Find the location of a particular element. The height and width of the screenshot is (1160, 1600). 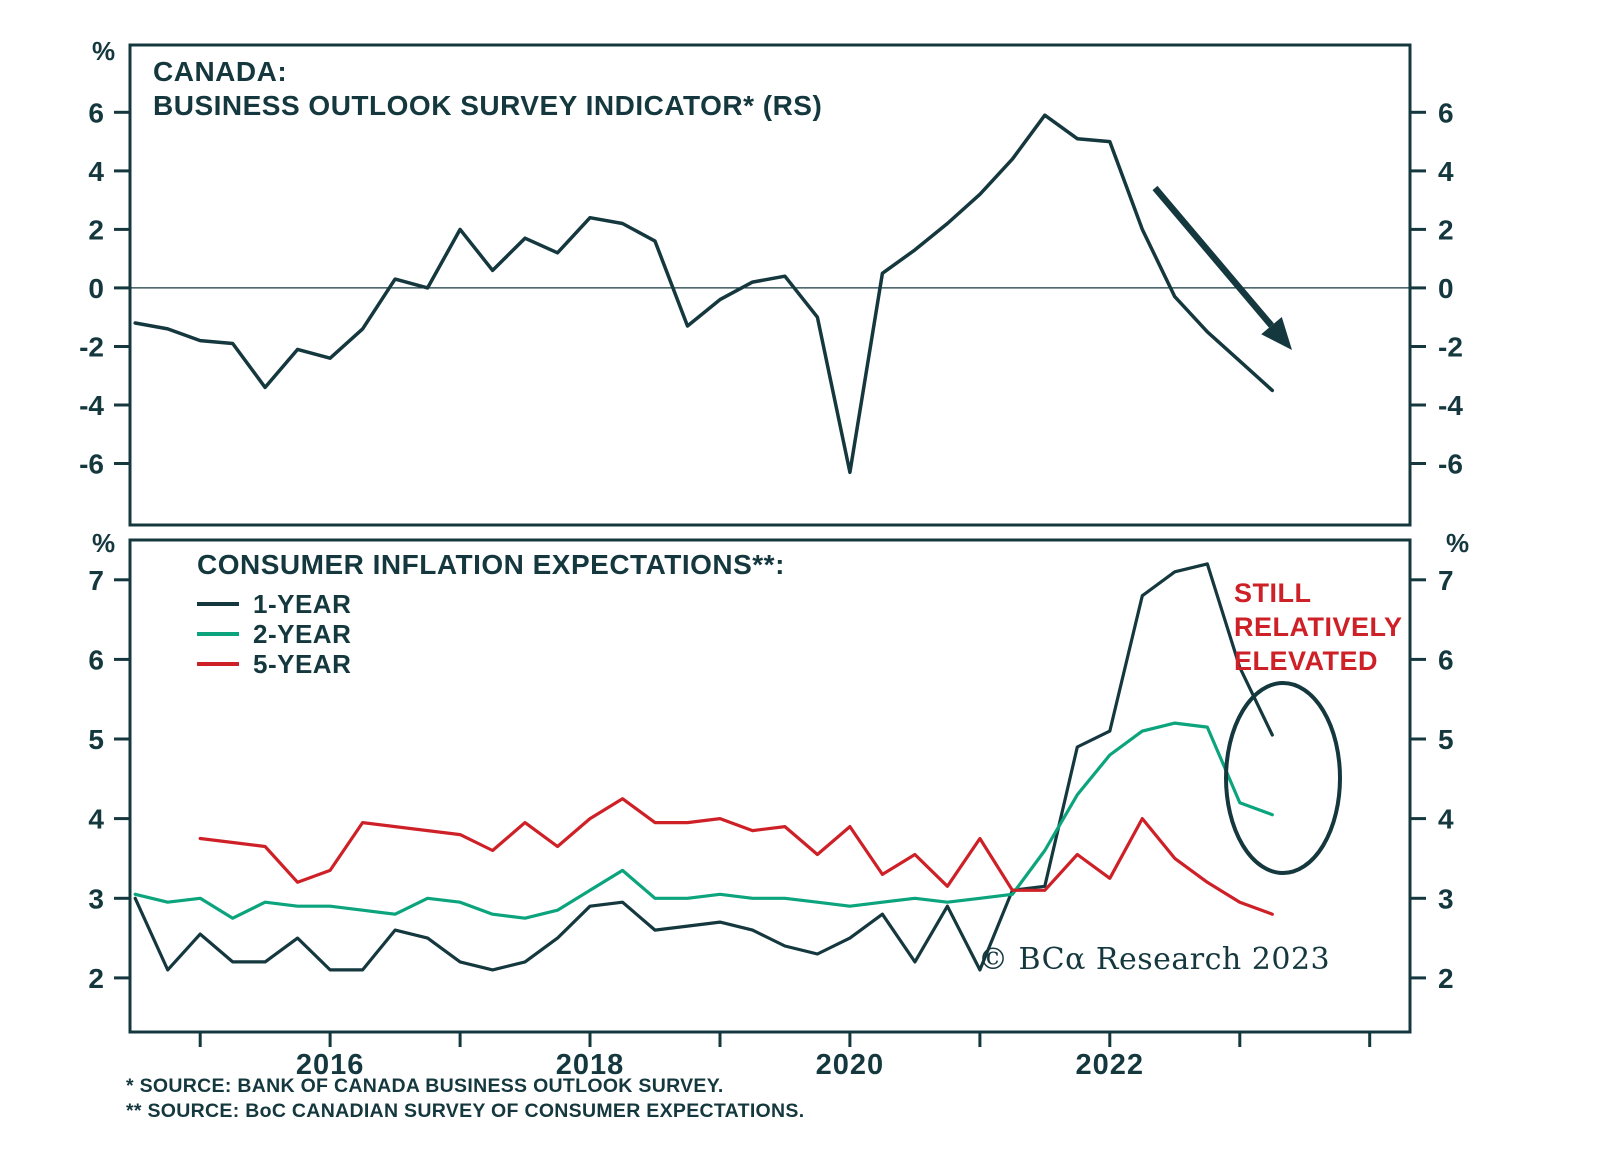

legend-item-2-year: 2-YEAR is located at coordinates (491, 634).